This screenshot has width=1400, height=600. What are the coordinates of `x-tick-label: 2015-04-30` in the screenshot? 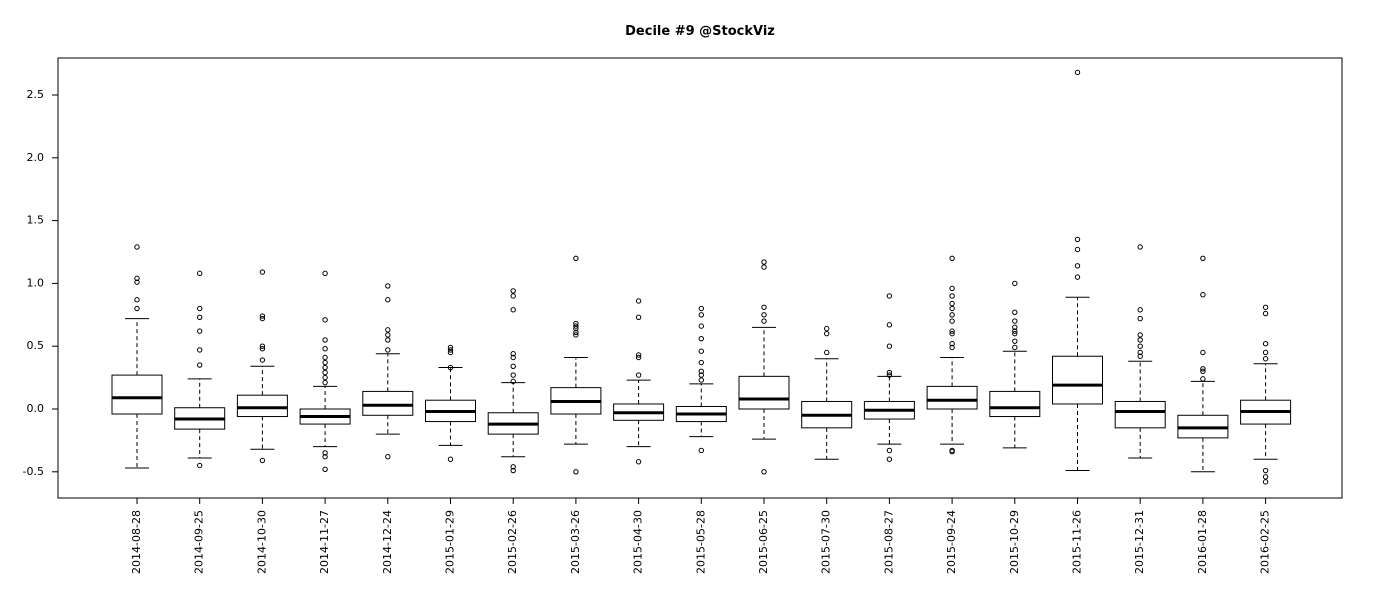 It's located at (638, 542).